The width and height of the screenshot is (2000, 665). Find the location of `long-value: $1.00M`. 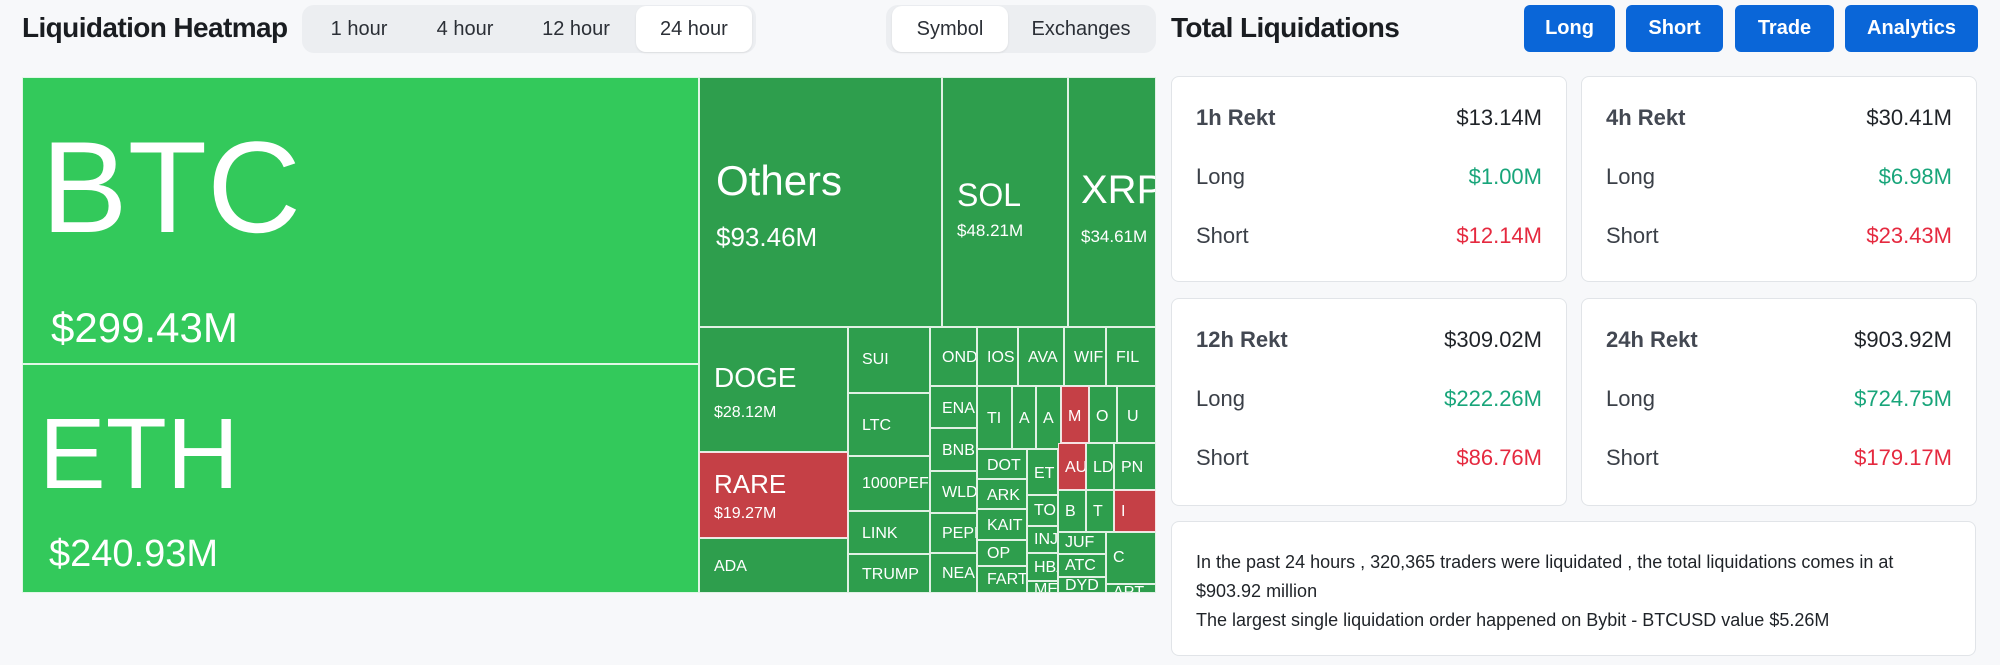

long-value: $1.00M is located at coordinates (1505, 176).